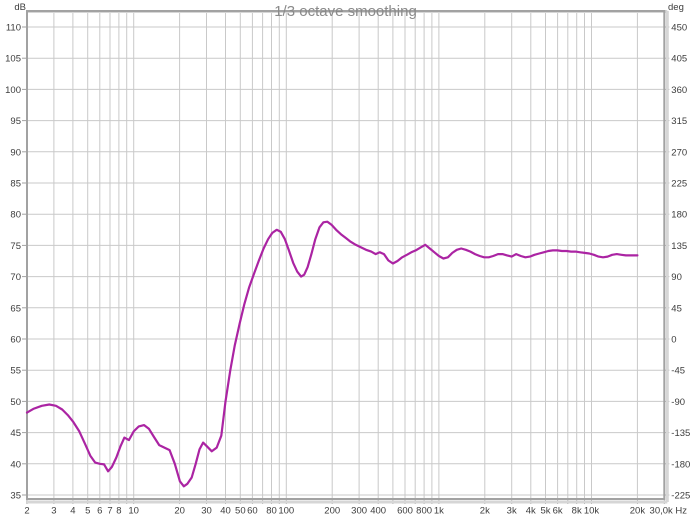  Describe the element at coordinates (15, 340) in the screenshot. I see `db-tick-label: 60` at that location.